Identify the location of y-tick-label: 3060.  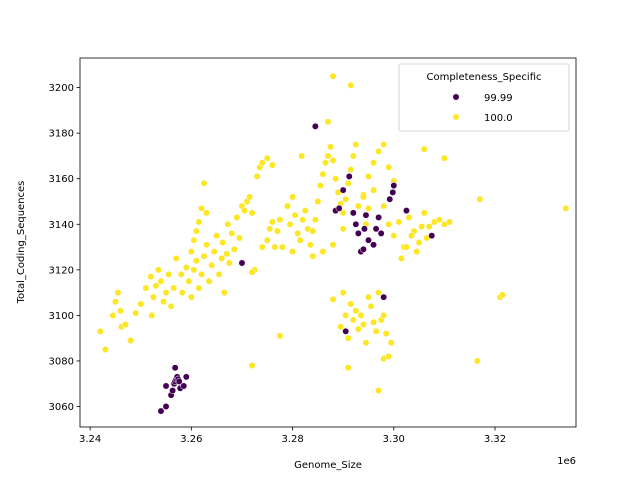
(61, 407).